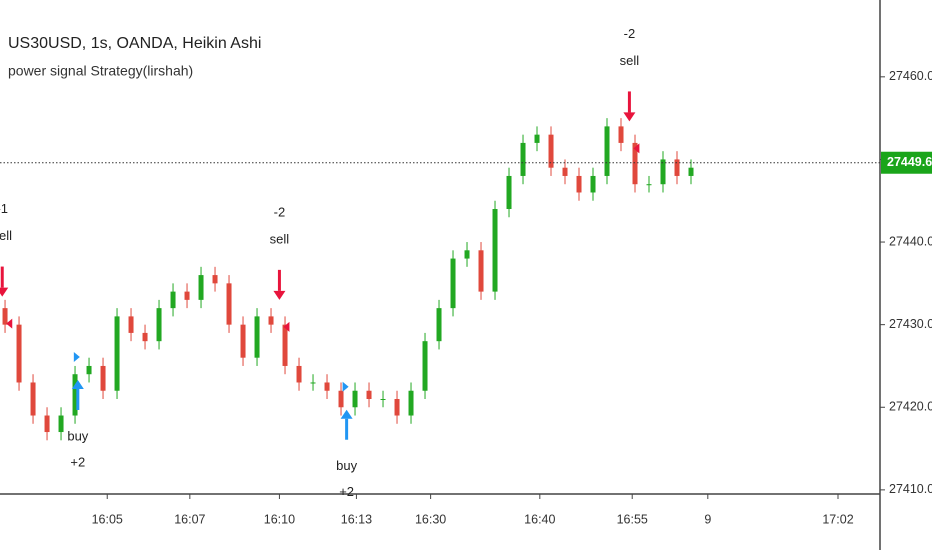 The image size is (932, 550). Describe the element at coordinates (356, 519) in the screenshot. I see `x-tick-label: 16:13` at that location.